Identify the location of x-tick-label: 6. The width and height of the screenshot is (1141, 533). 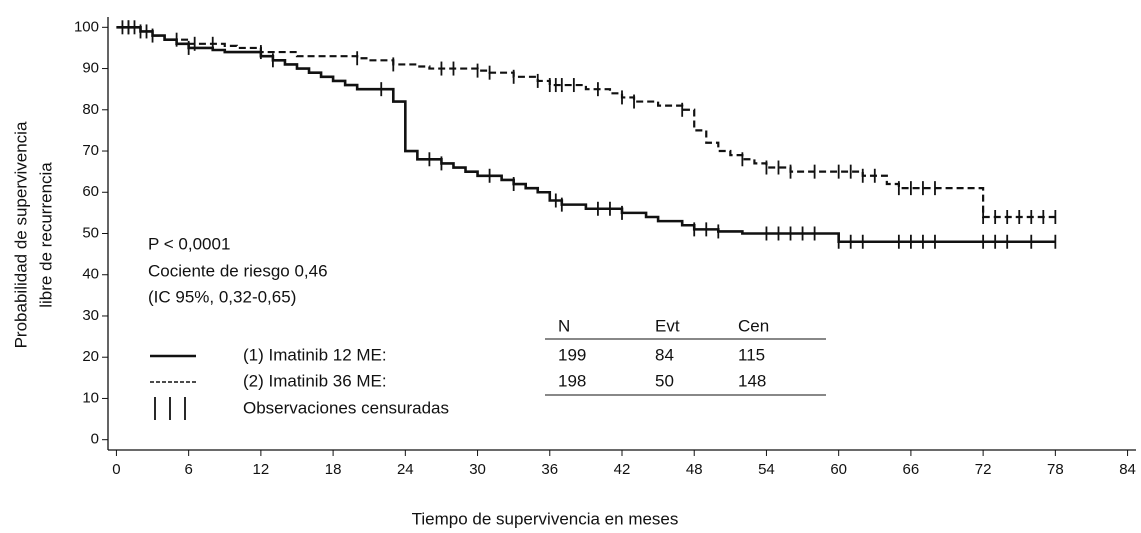
(188, 469).